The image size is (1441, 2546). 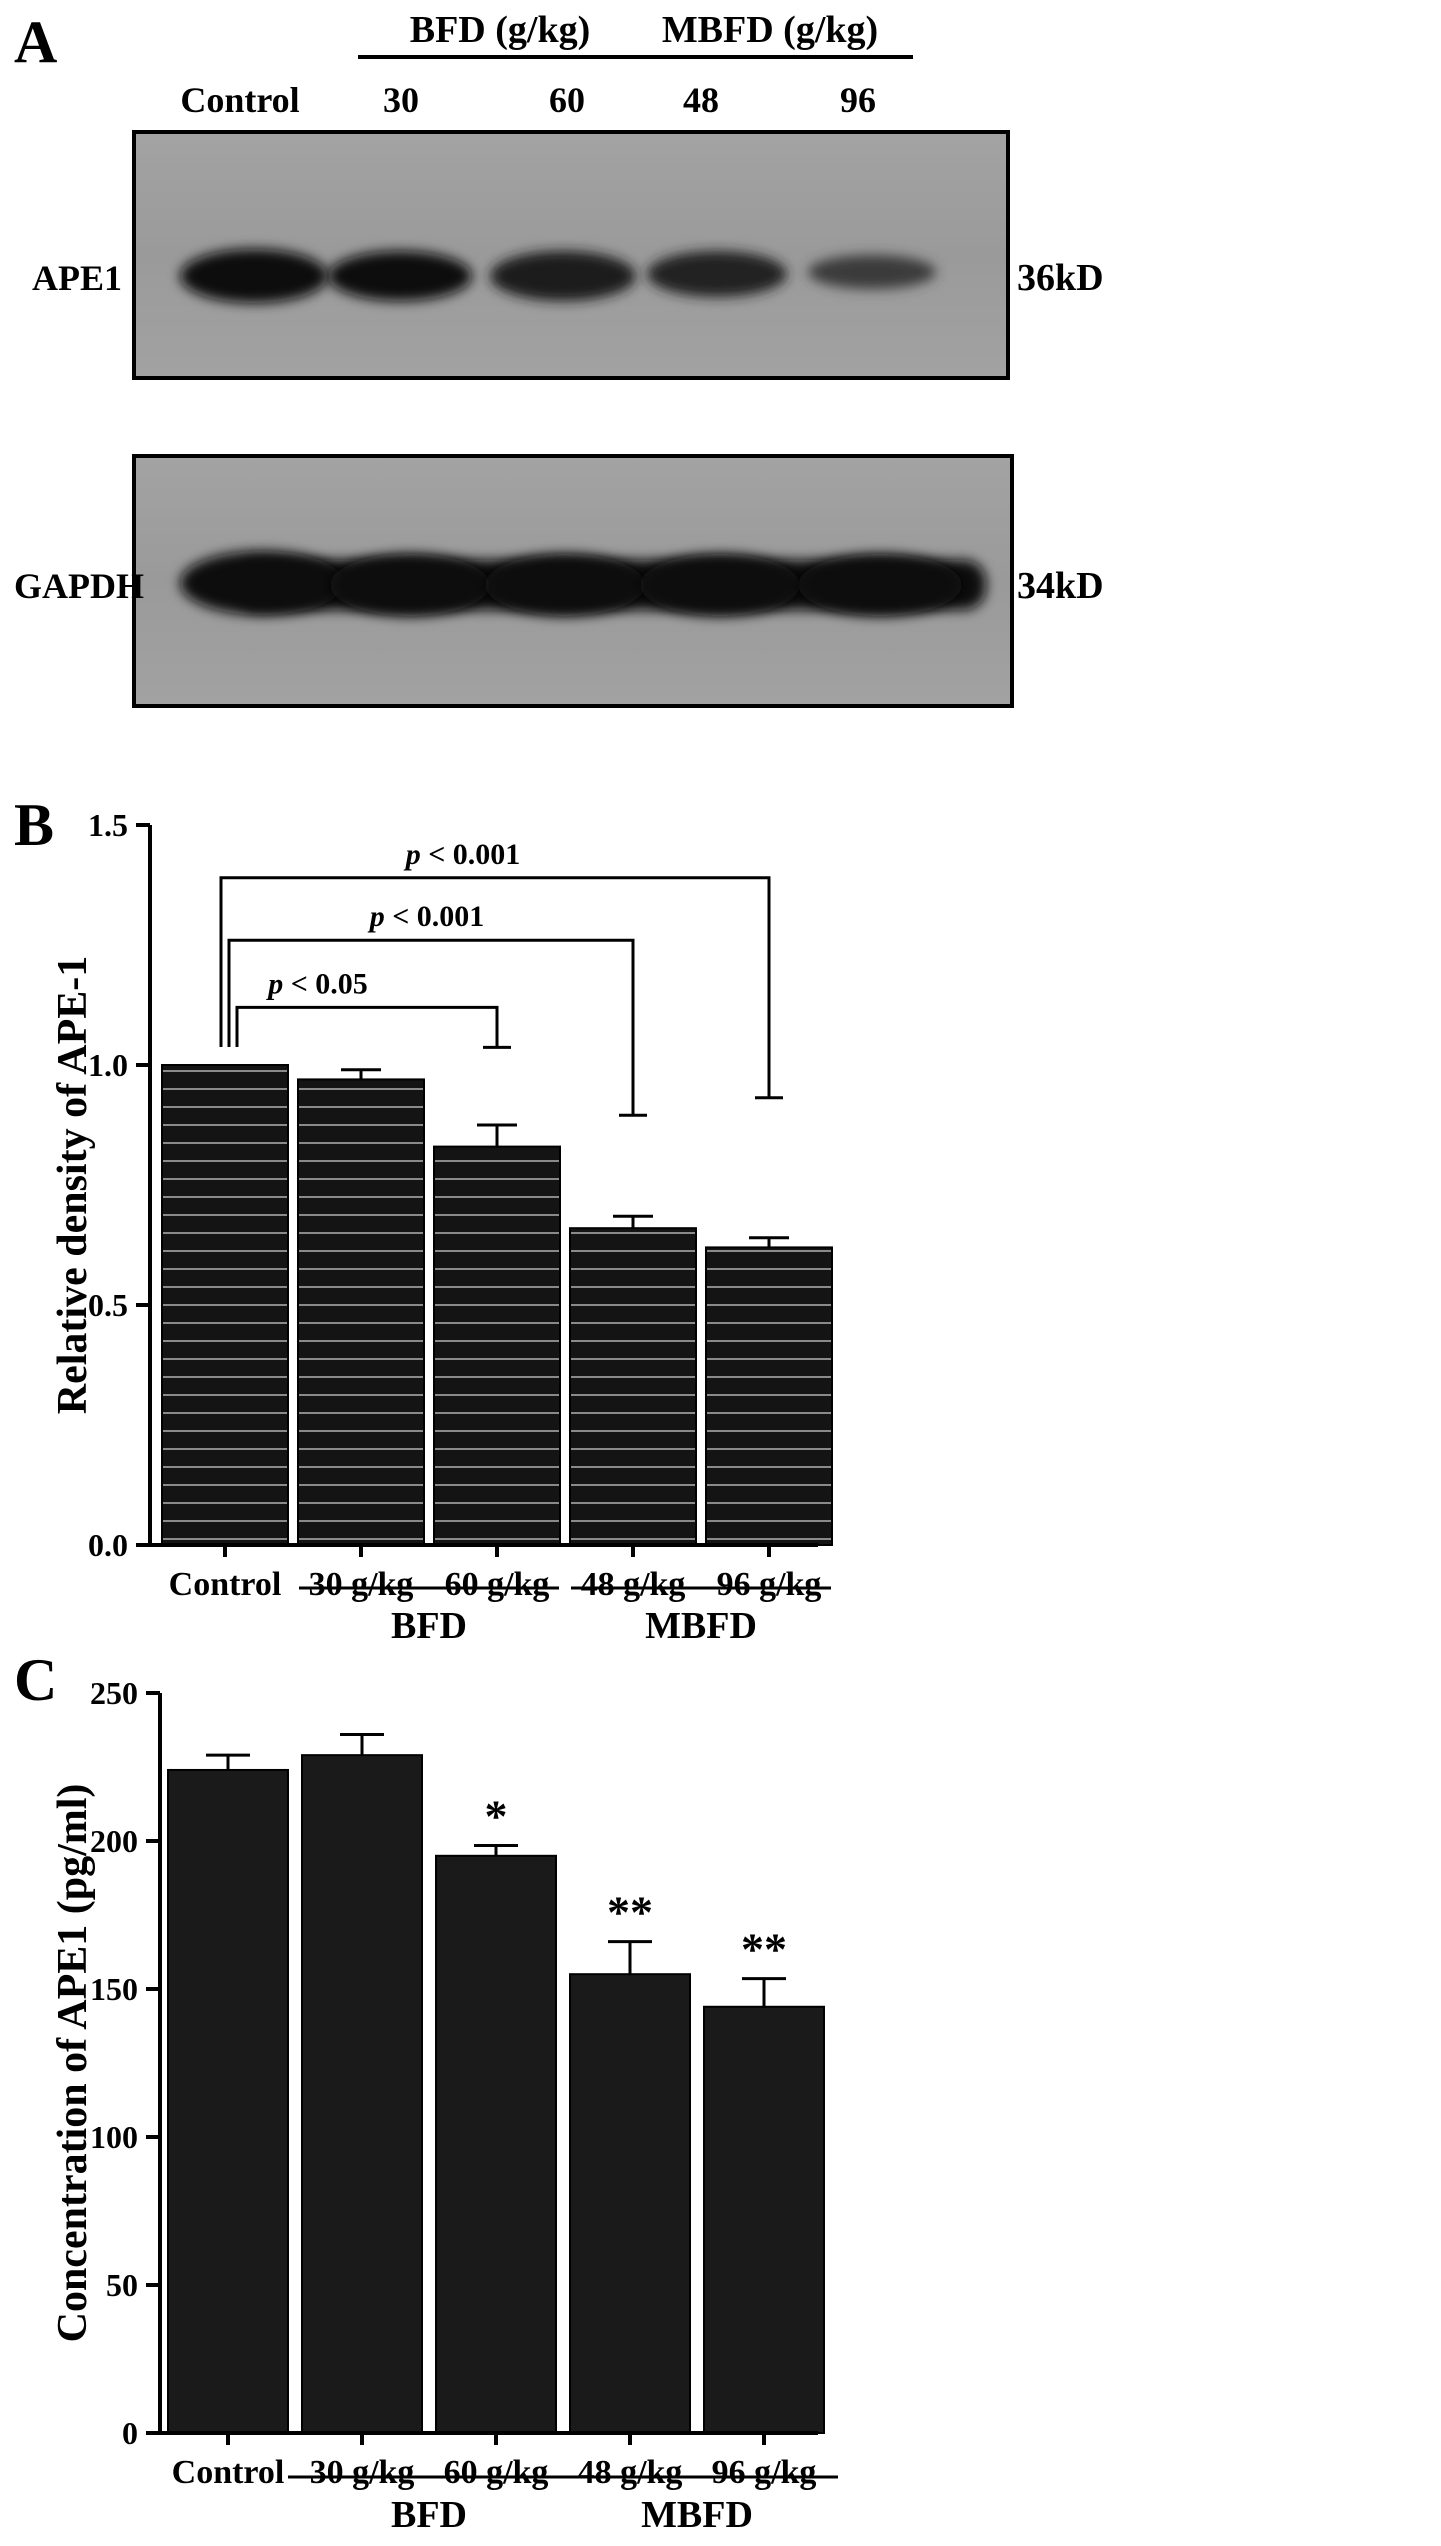 I want to click on chart-c-group-label-mbfd: MBFD, so click(x=697, y=2515).